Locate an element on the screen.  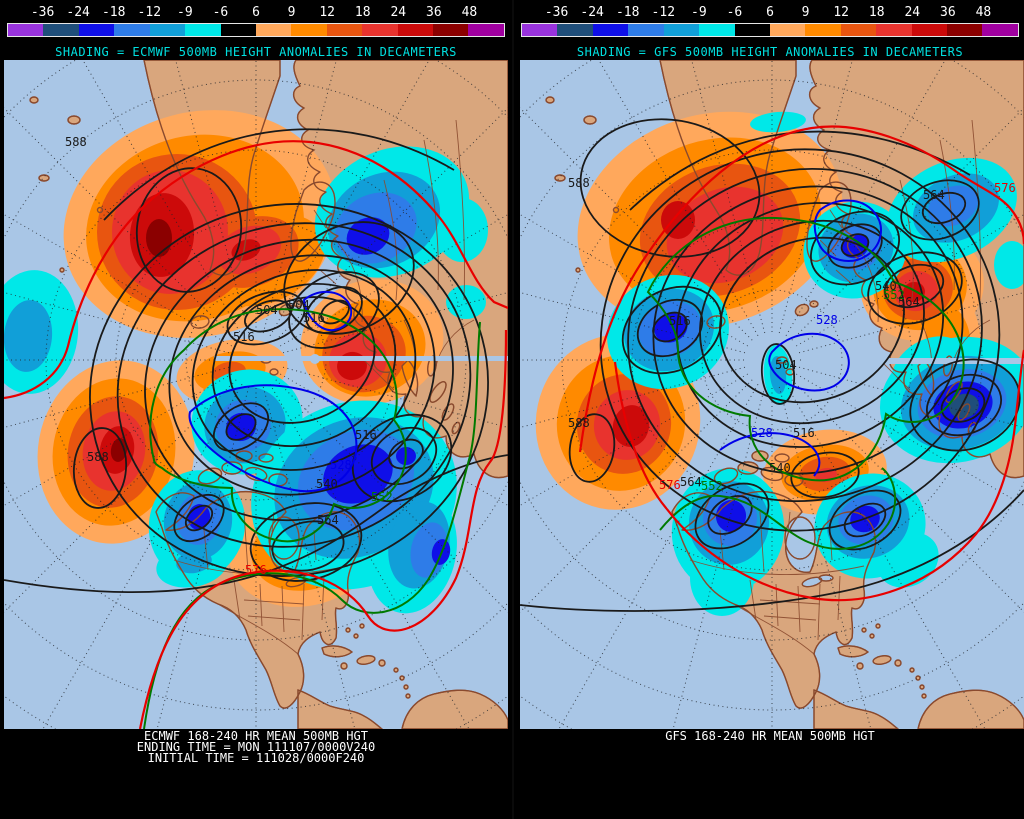
caption-line: INITIAL TIME = 111028/0000F240 is located at coordinates (256, 758).